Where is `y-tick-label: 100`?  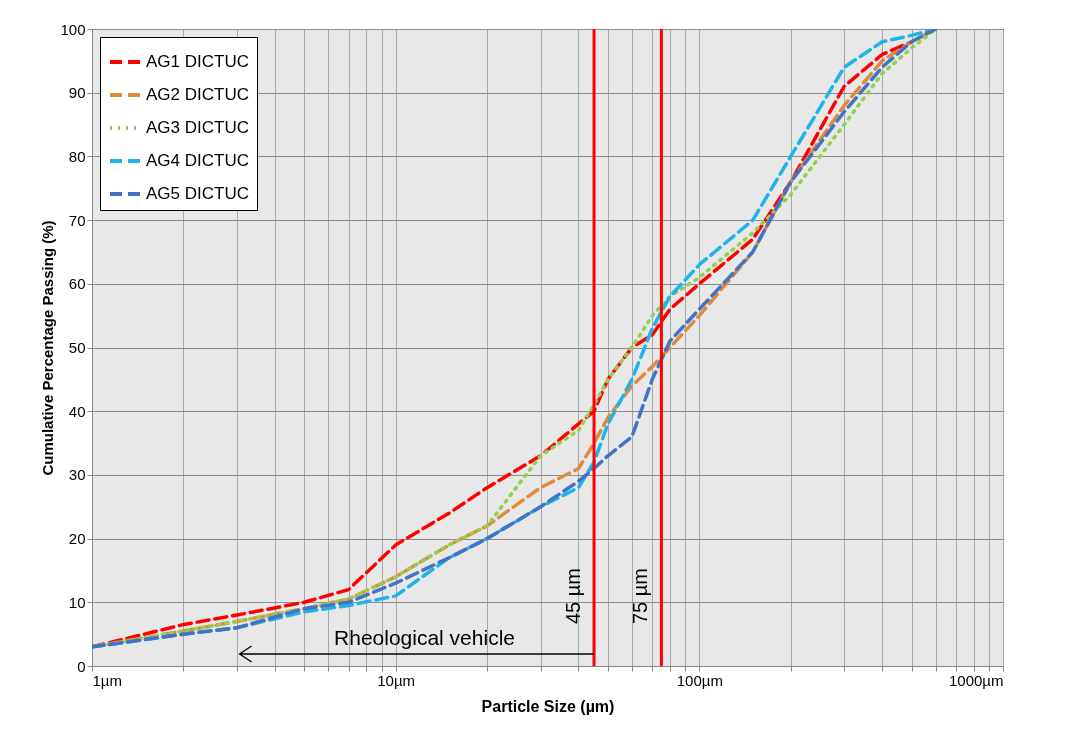 y-tick-label: 100 is located at coordinates (73, 29).